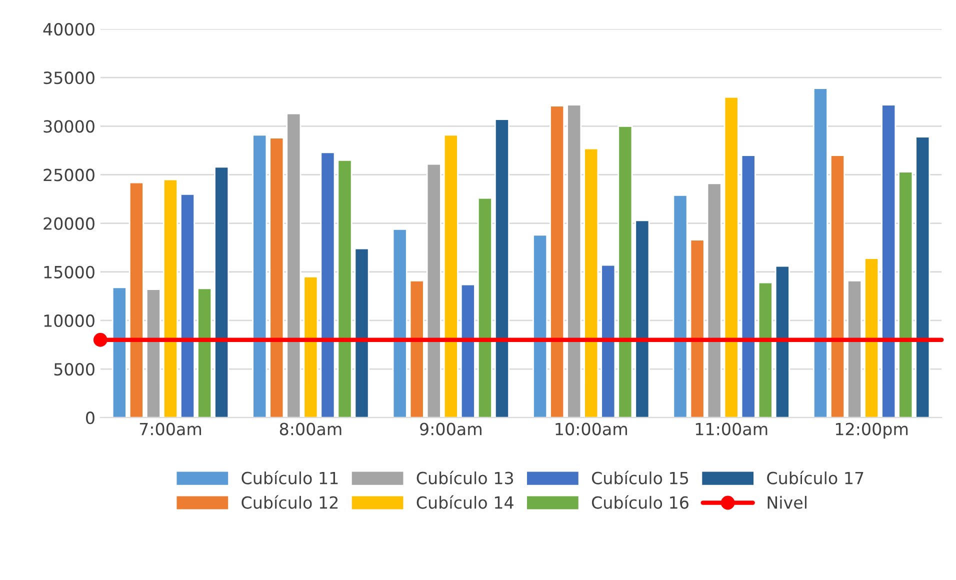 Image resolution: width=956 pixels, height=580 pixels. Describe the element at coordinates (465, 477) in the screenshot. I see `legend-label: Cubículo 13` at that location.